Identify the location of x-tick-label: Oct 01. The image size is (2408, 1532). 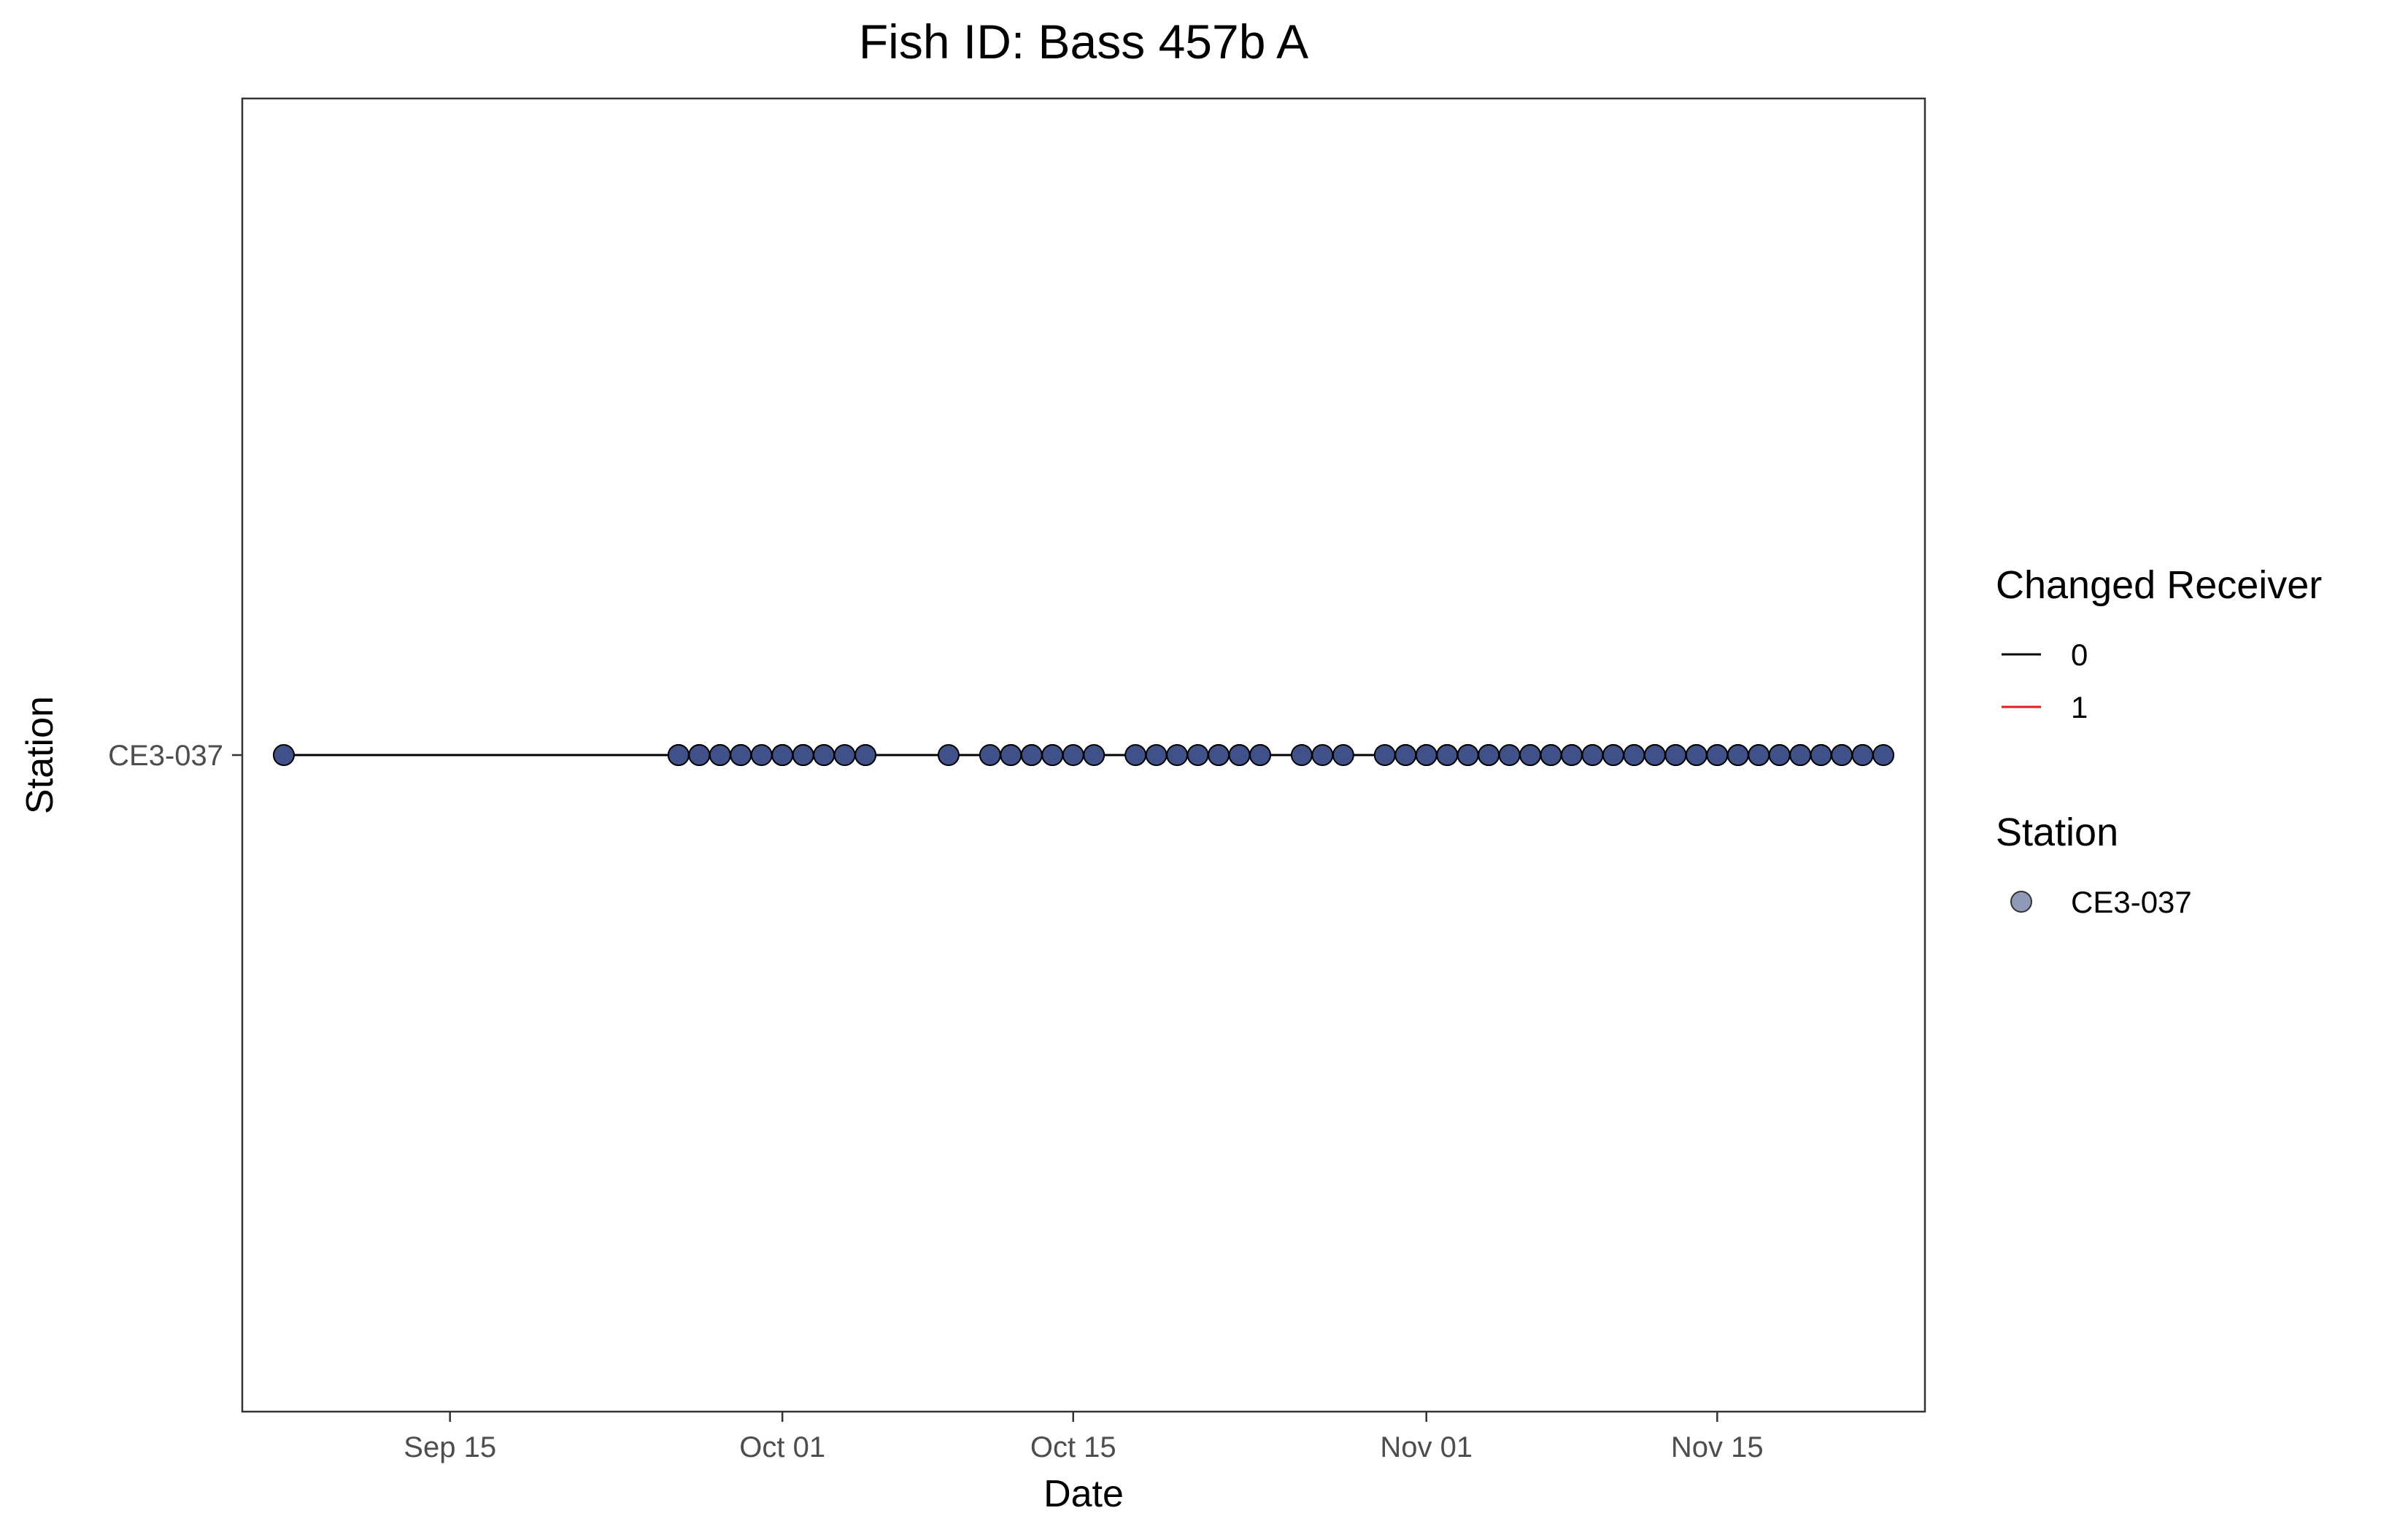
(782, 1447).